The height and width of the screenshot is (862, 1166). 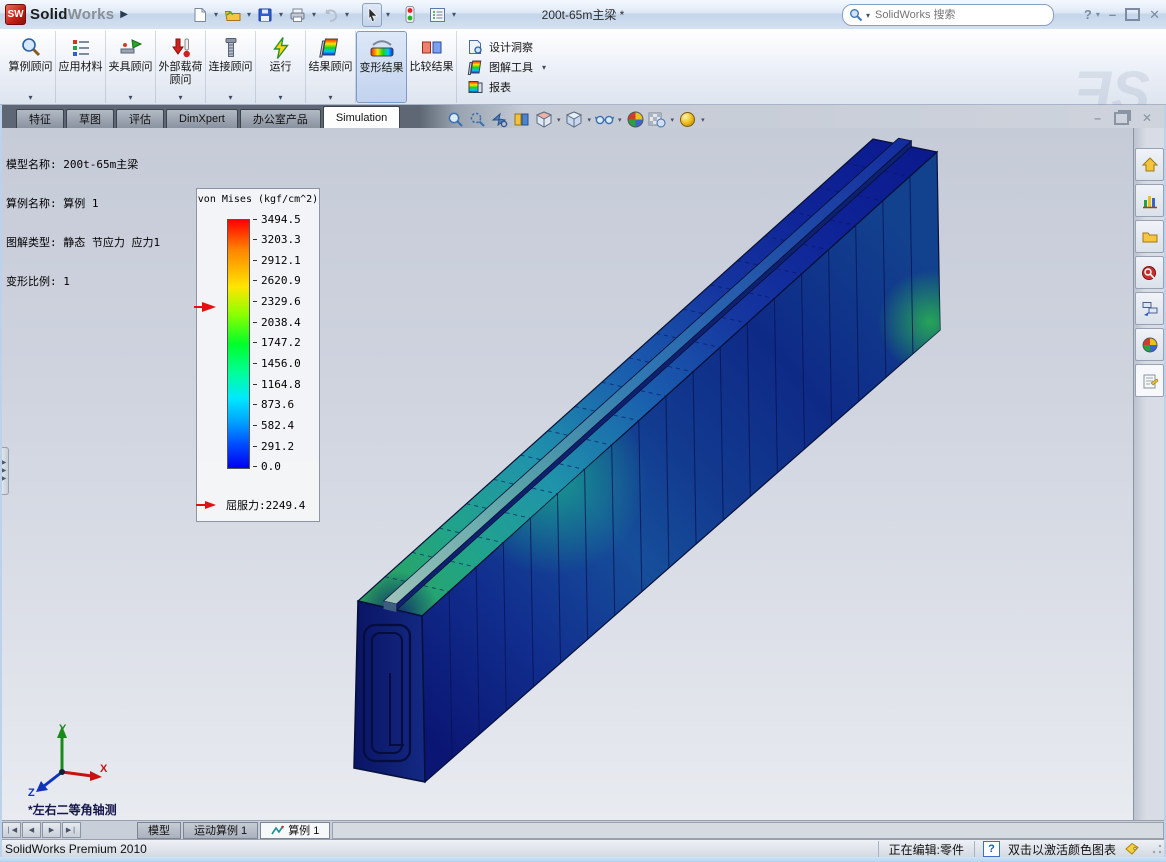 I want to click on tab-scroll-last: ▶❘, so click(x=71, y=830).